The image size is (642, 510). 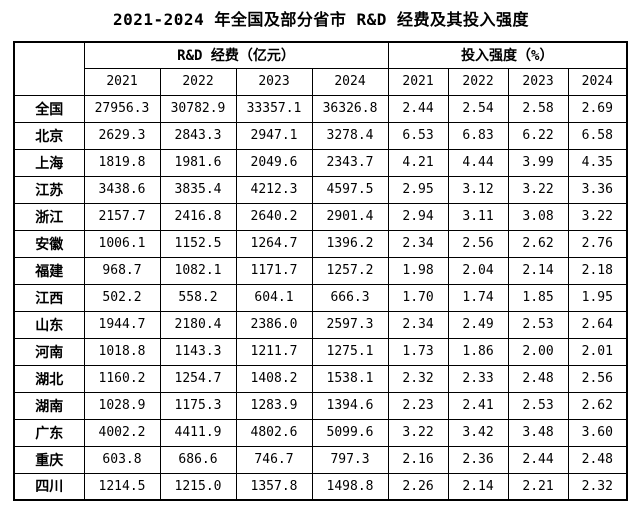 I want to click on value-cell: 1357.8, so click(x=274, y=486).